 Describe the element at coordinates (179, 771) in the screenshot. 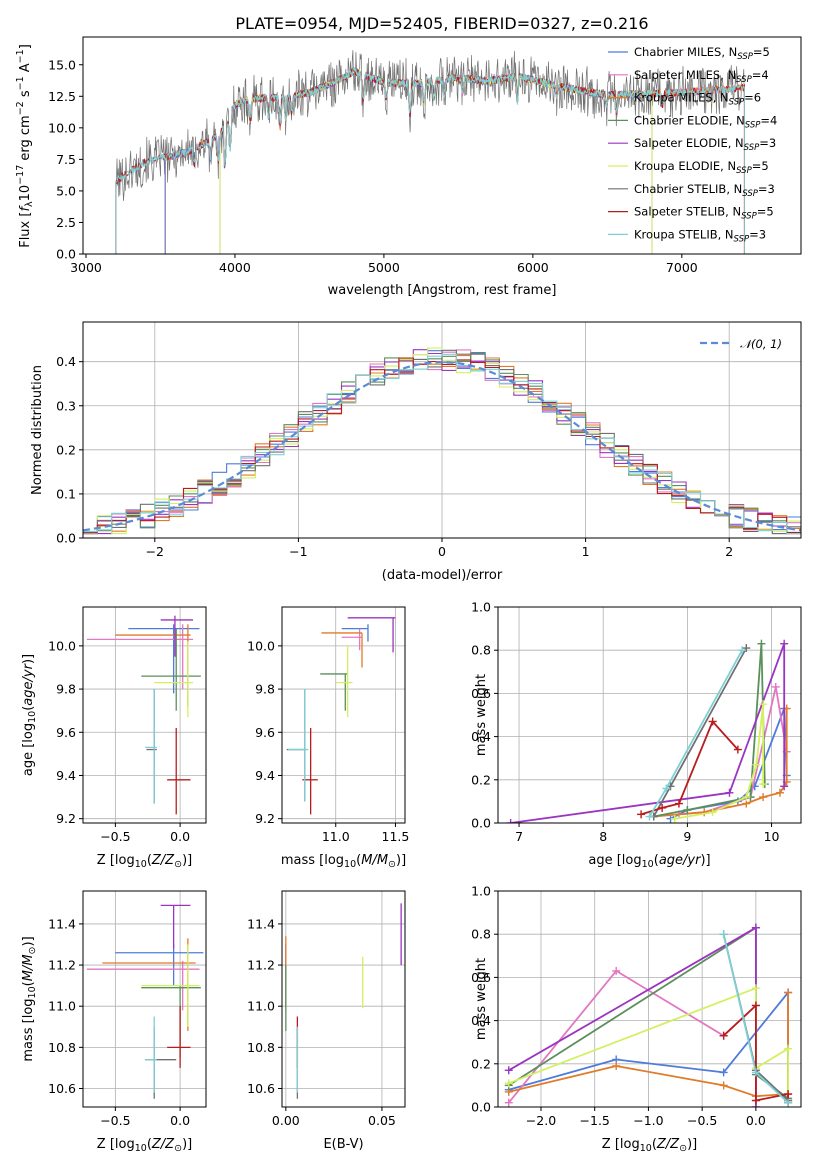

I see `errorbar-salpeter-stelib` at that location.